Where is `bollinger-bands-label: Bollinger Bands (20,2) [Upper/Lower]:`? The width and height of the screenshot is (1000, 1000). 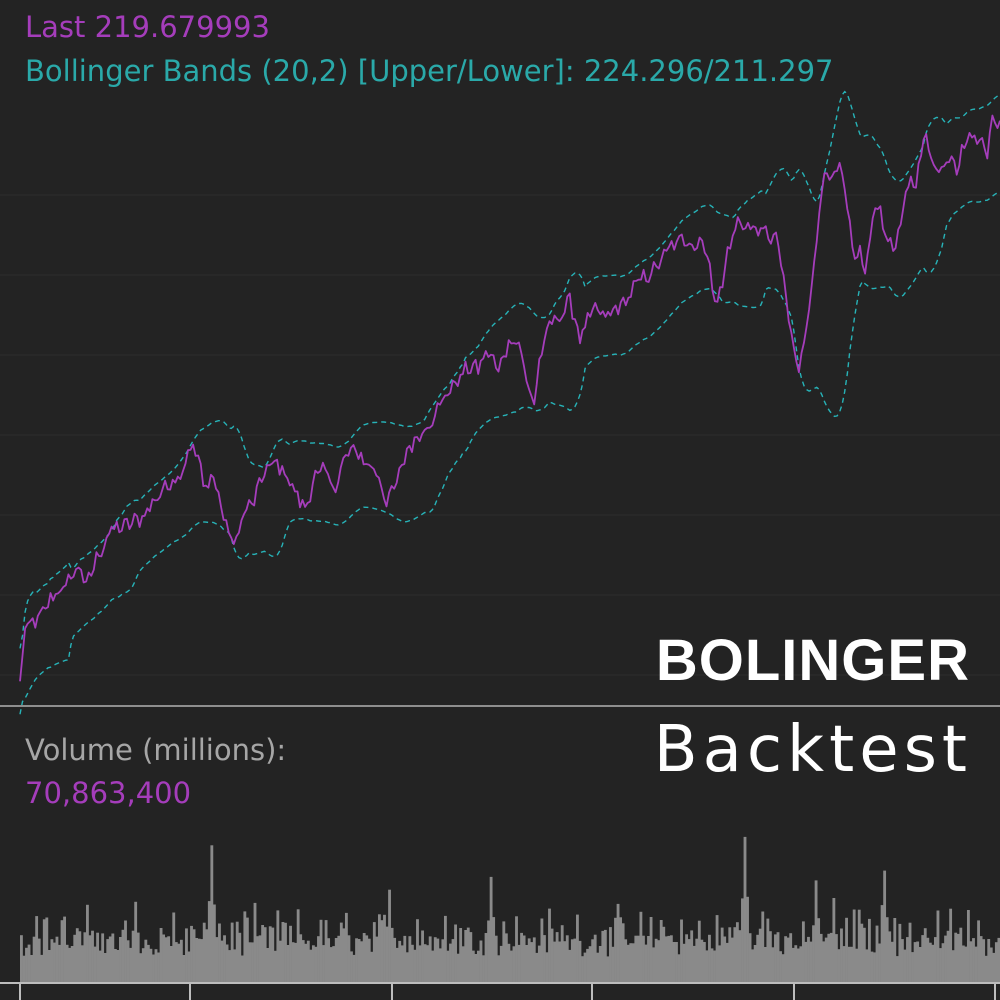
bollinger-bands-label: Bollinger Bands (20,2) [Upper/Lower]: is located at coordinates (300, 71).